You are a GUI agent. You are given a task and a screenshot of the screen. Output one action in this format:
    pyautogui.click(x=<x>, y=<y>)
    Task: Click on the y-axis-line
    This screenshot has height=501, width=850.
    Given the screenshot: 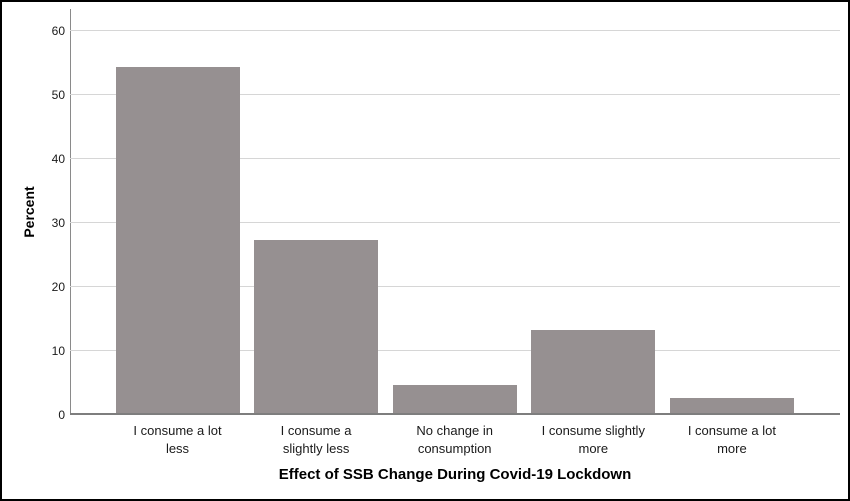 What is the action you would take?
    pyautogui.click(x=70, y=212)
    